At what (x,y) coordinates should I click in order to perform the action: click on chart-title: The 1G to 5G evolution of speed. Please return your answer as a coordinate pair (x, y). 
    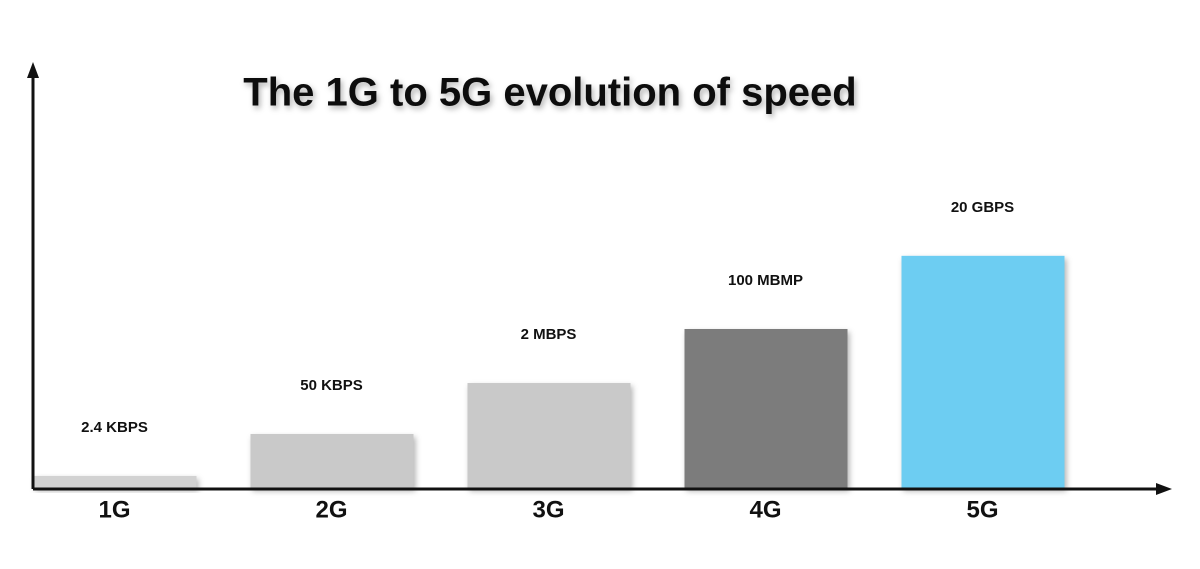
    Looking at the image, I should click on (549, 93).